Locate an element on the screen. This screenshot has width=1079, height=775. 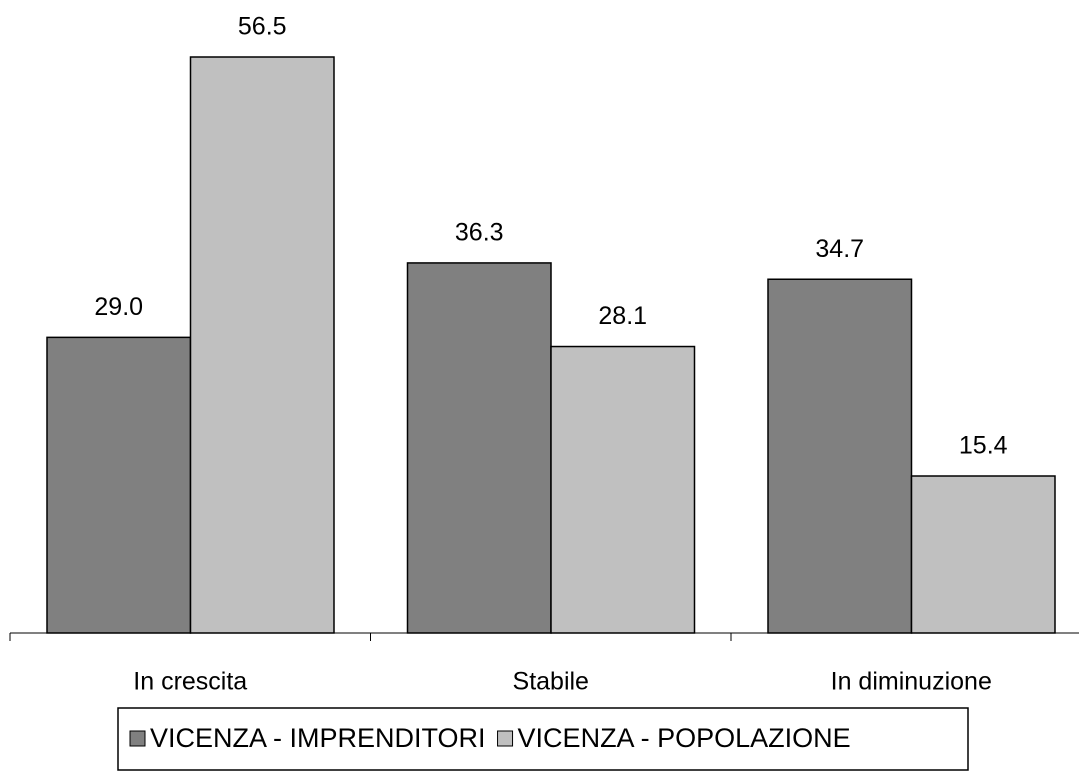
x-tick-label: In crescita is located at coordinates (190, 682).